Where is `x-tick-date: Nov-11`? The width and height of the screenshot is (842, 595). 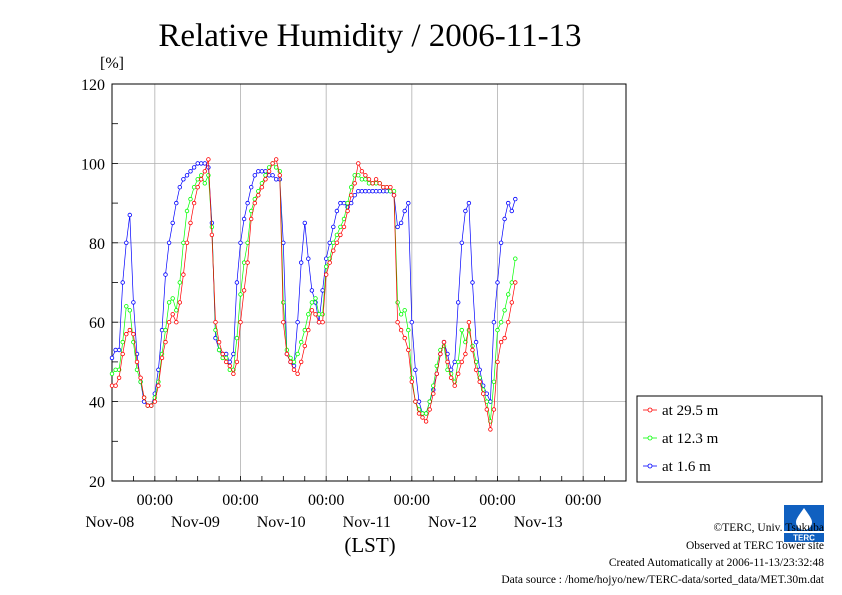 x-tick-date: Nov-11 is located at coordinates (367, 522).